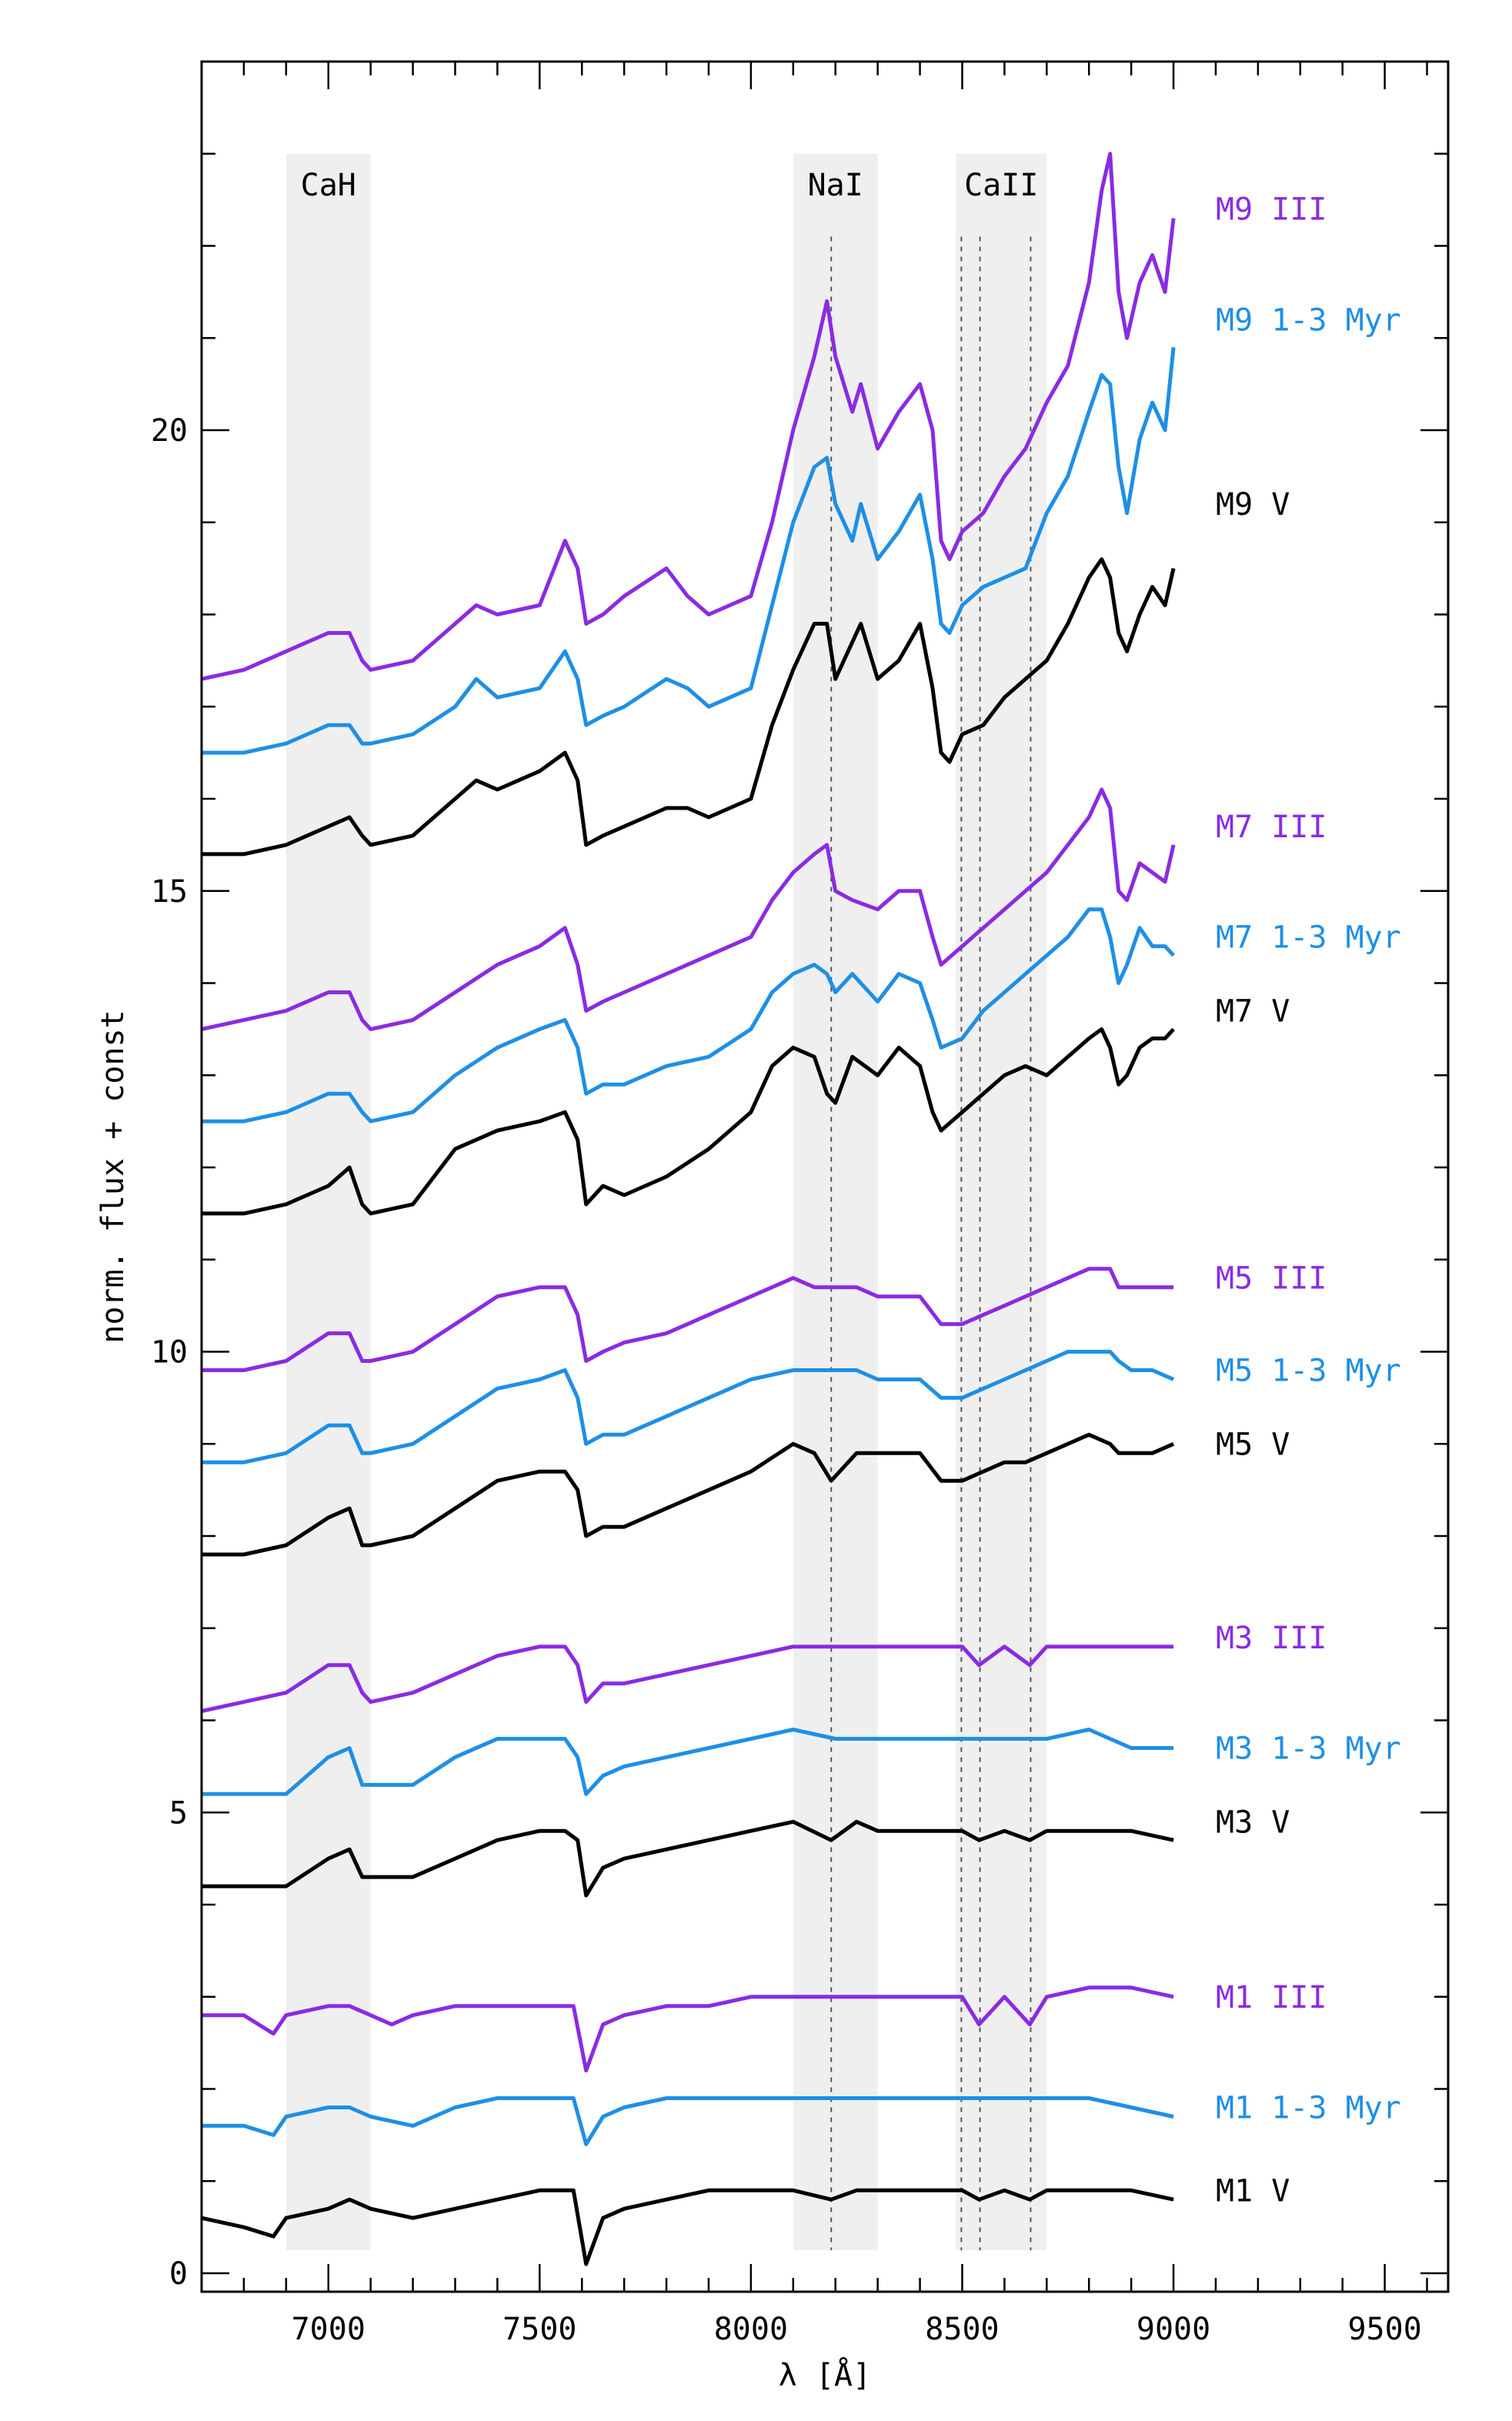 The image size is (1512, 2421). Describe the element at coordinates (687, 2227) in the screenshot. I see `series-line-m1-v` at that location.